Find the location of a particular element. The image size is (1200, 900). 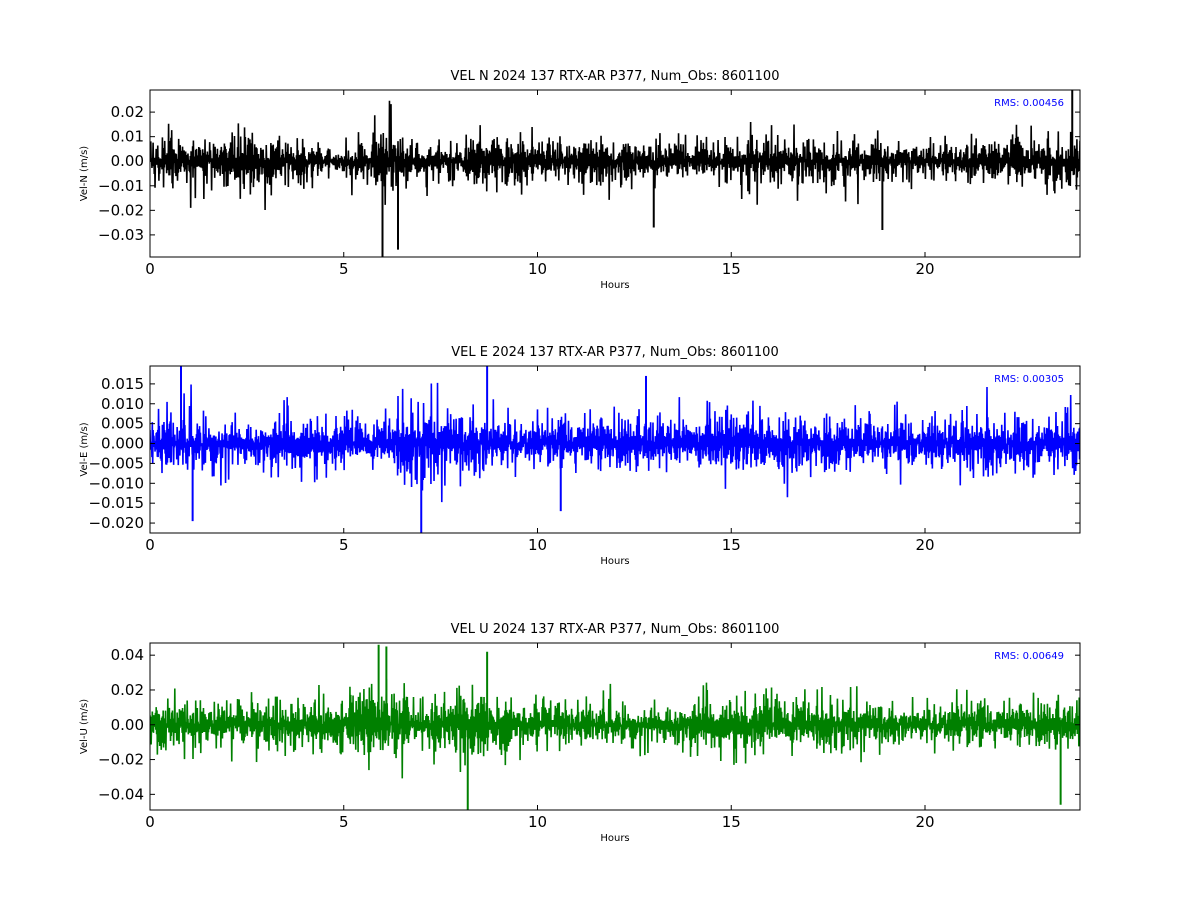

ytick-label-e-0: −0.020 is located at coordinates (116, 523).